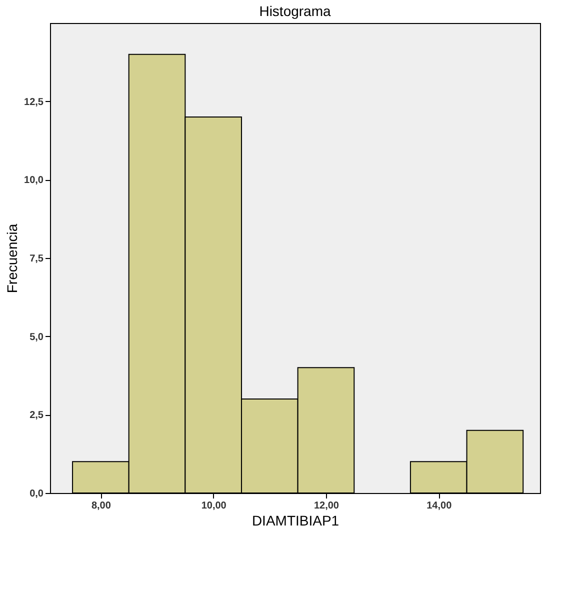  I want to click on x-tick-label: 14,00, so click(439, 506).